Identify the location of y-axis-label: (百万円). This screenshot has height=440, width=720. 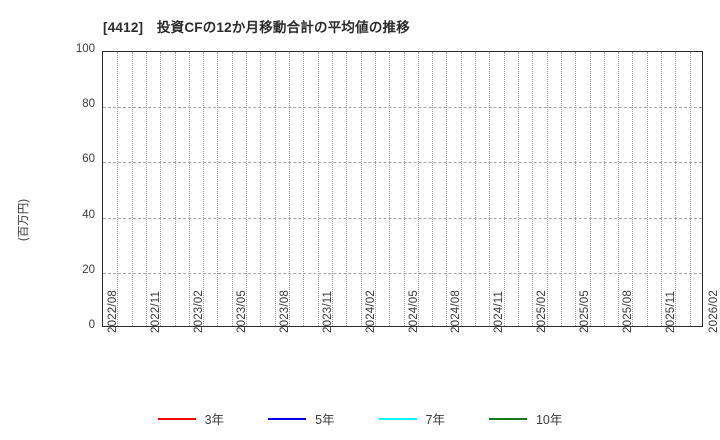
(24, 220).